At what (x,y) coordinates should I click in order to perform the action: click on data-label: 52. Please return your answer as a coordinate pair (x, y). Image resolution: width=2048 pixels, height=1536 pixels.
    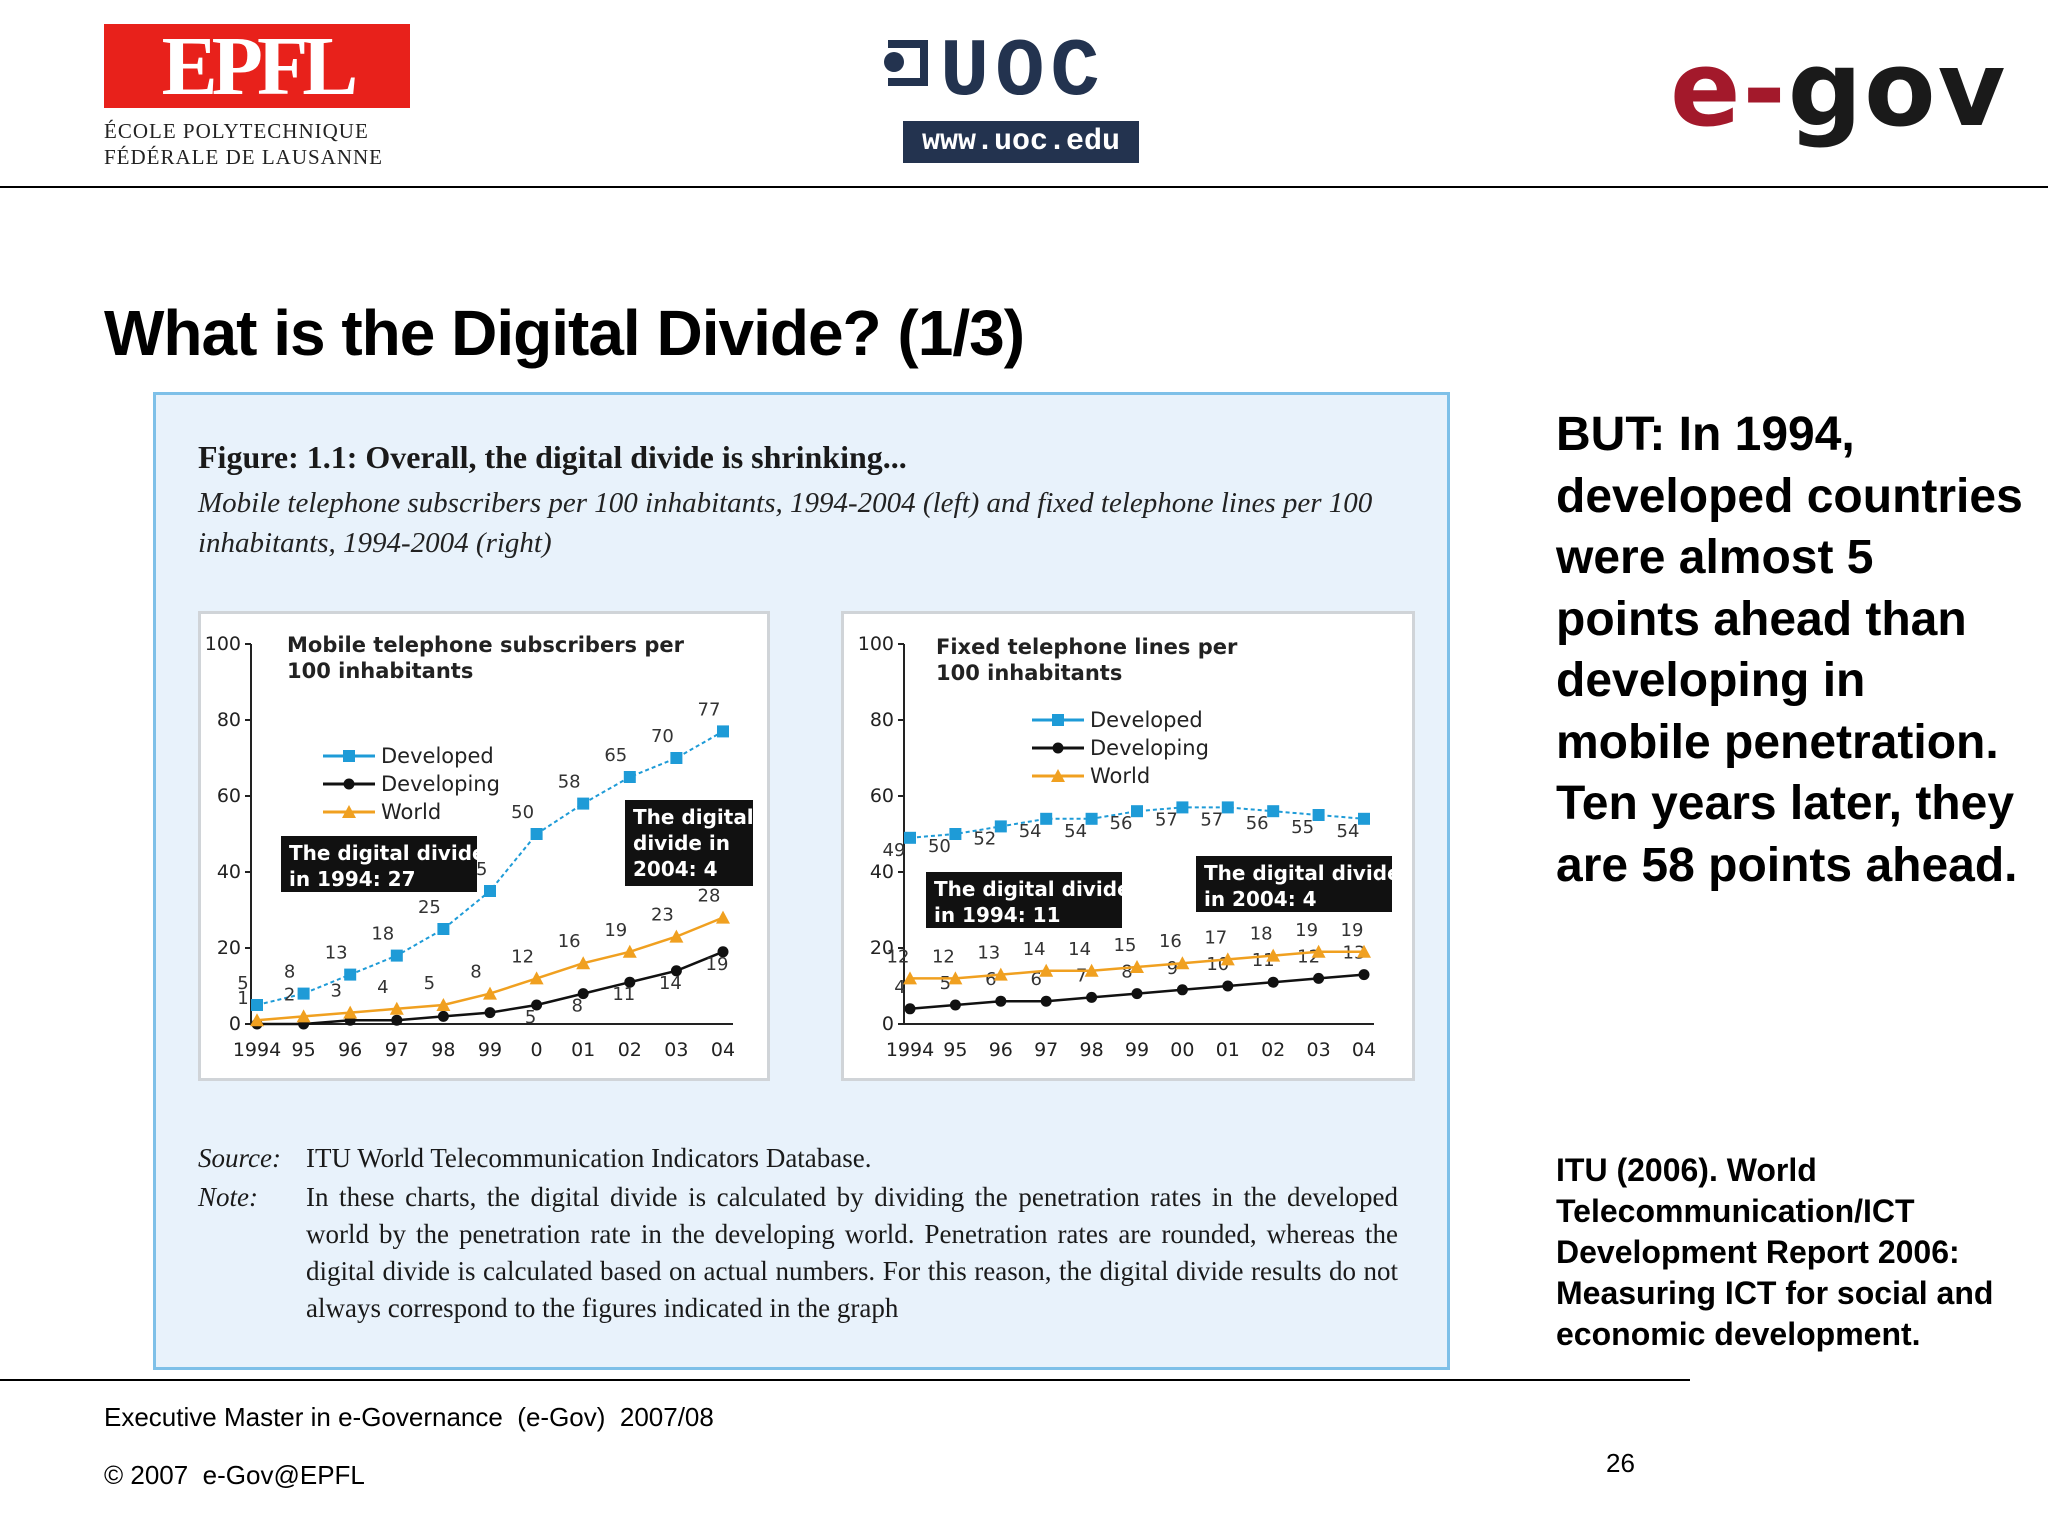
    Looking at the image, I should click on (984, 838).